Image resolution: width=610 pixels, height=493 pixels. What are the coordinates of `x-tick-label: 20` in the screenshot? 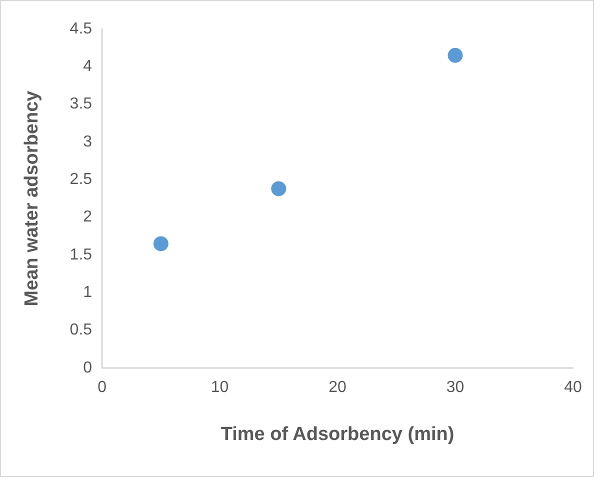 It's located at (337, 387).